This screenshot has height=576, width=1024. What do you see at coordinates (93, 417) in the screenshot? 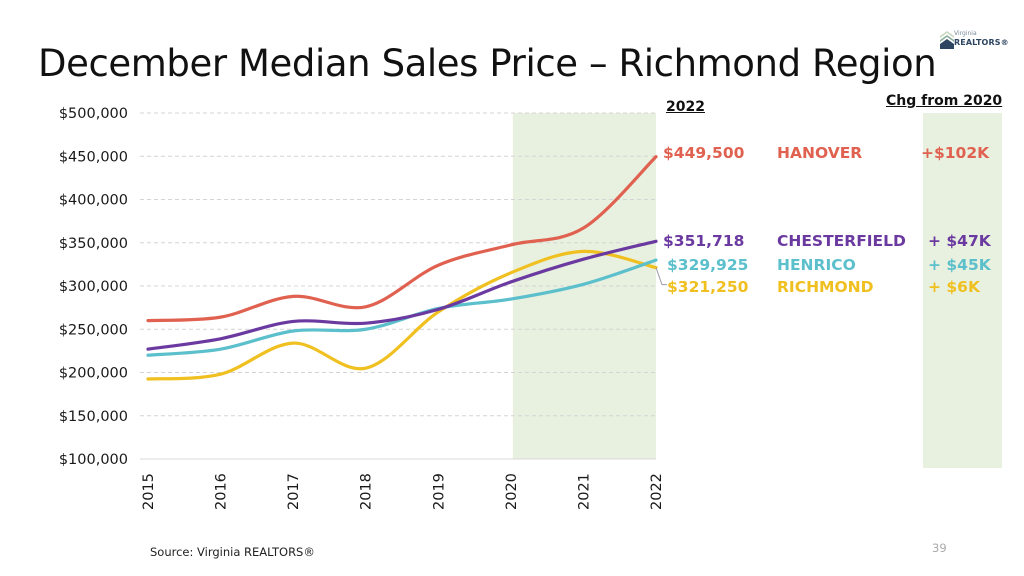
I see `y-tick-label: $150,000` at bounding box center [93, 417].